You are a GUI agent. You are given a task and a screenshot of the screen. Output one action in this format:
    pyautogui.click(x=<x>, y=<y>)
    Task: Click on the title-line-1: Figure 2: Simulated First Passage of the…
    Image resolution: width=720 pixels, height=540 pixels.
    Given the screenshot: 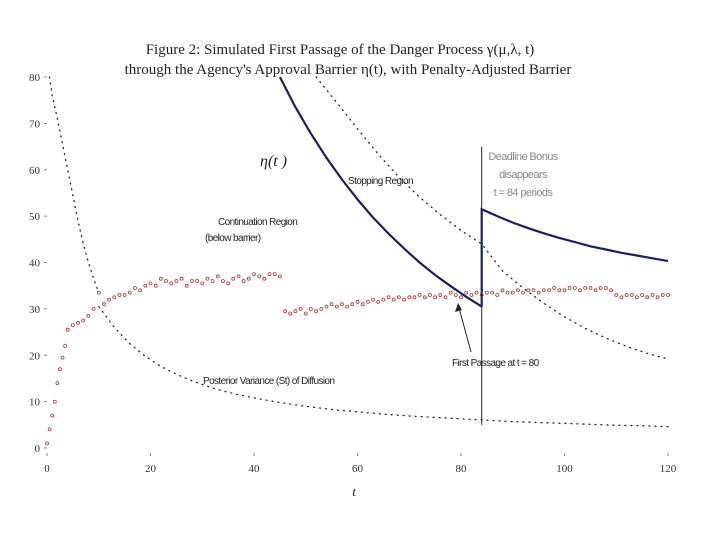 What is the action you would take?
    pyautogui.click(x=340, y=50)
    